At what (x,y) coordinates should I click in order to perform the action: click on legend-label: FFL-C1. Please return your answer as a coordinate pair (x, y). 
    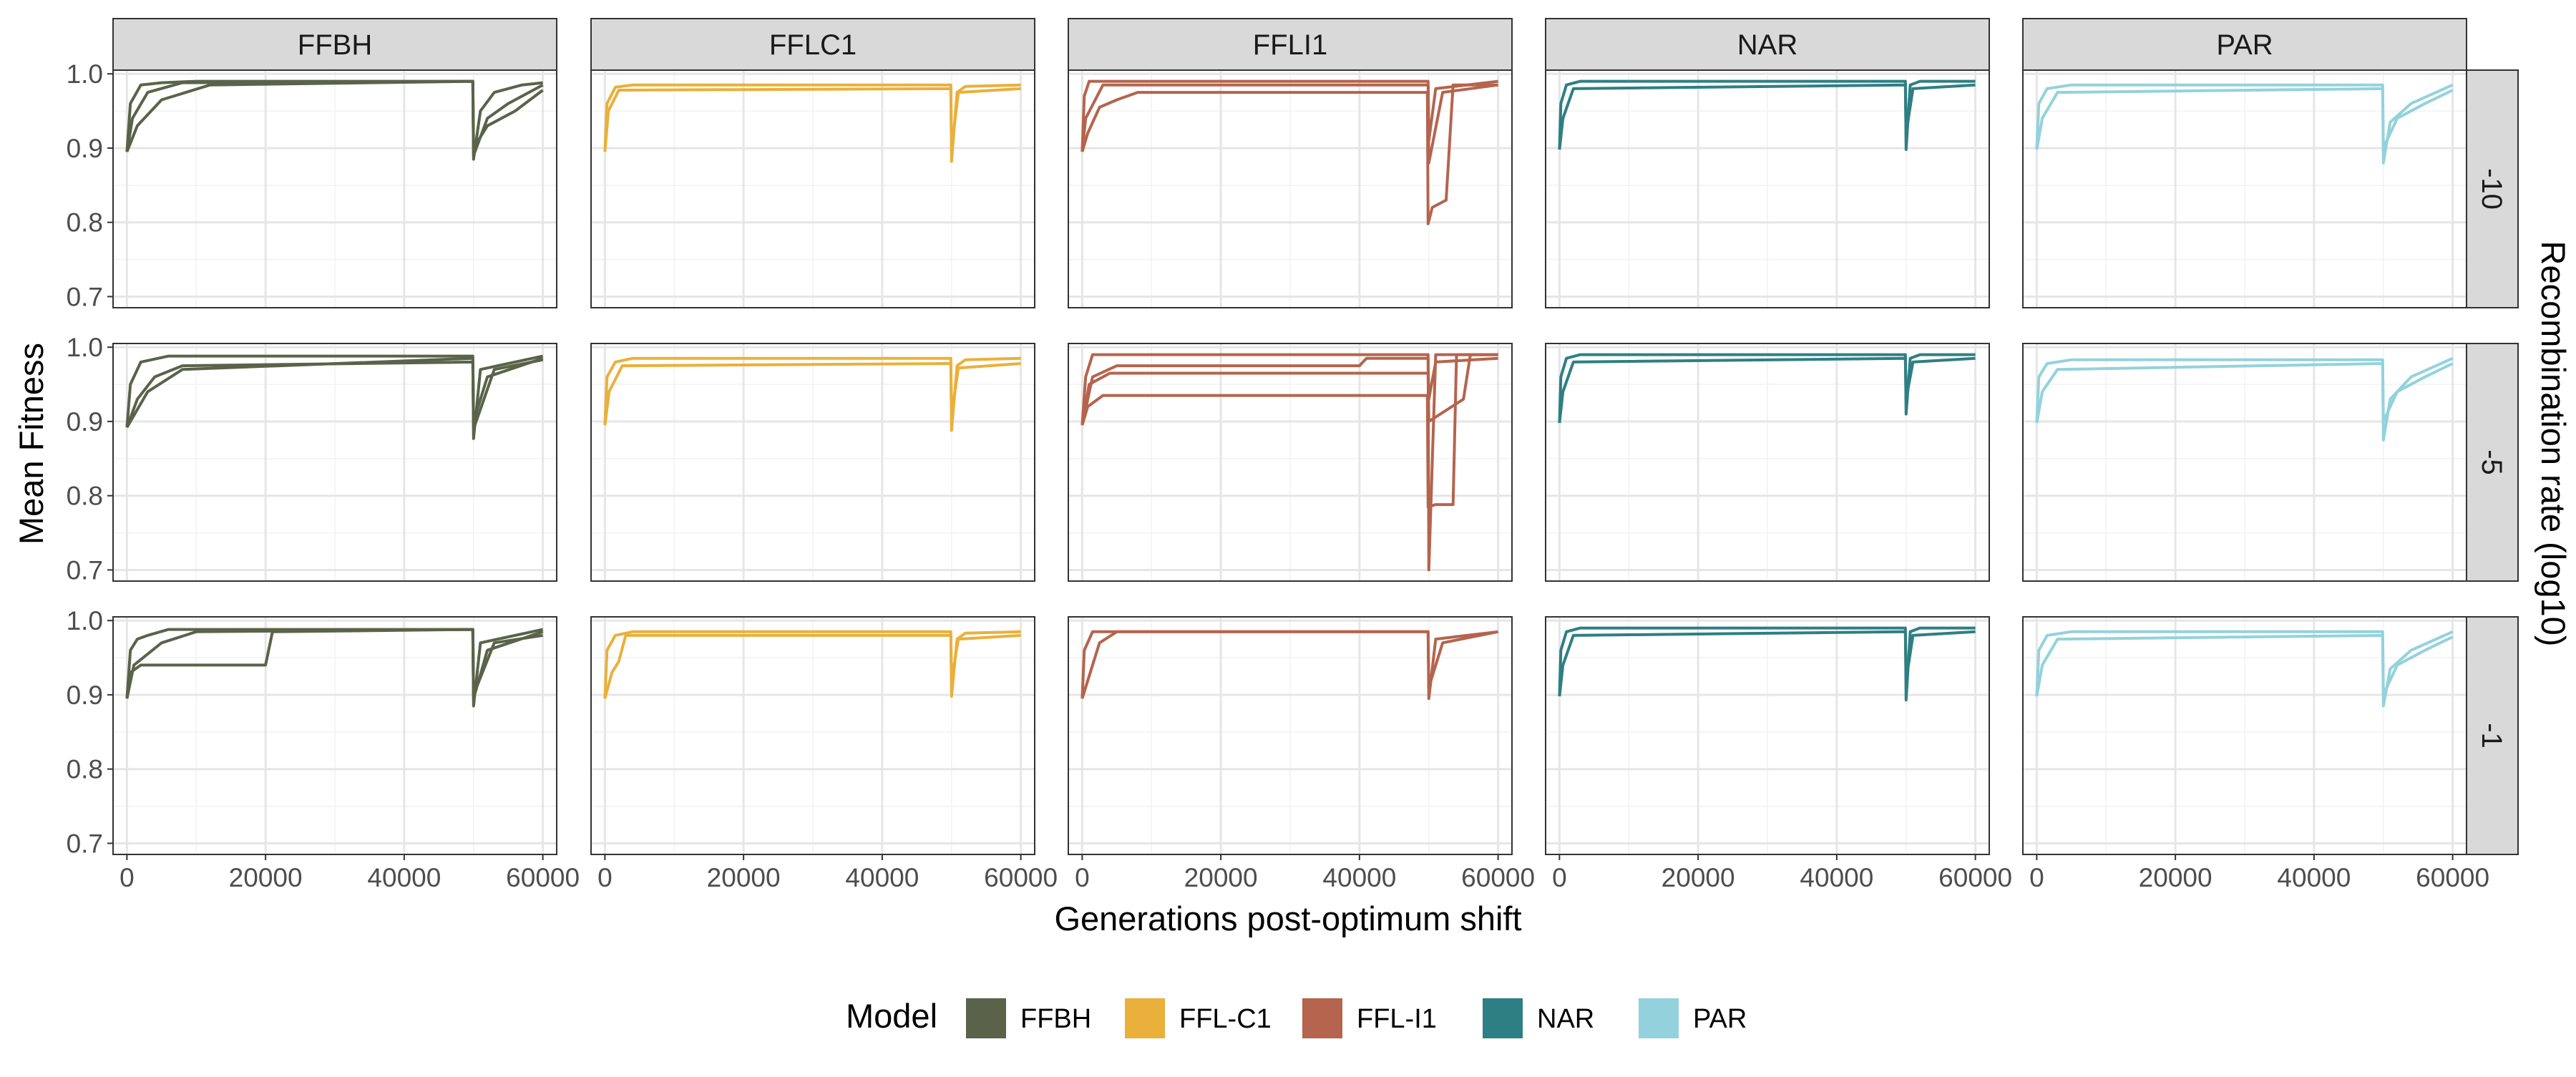
    Looking at the image, I should click on (1225, 1019).